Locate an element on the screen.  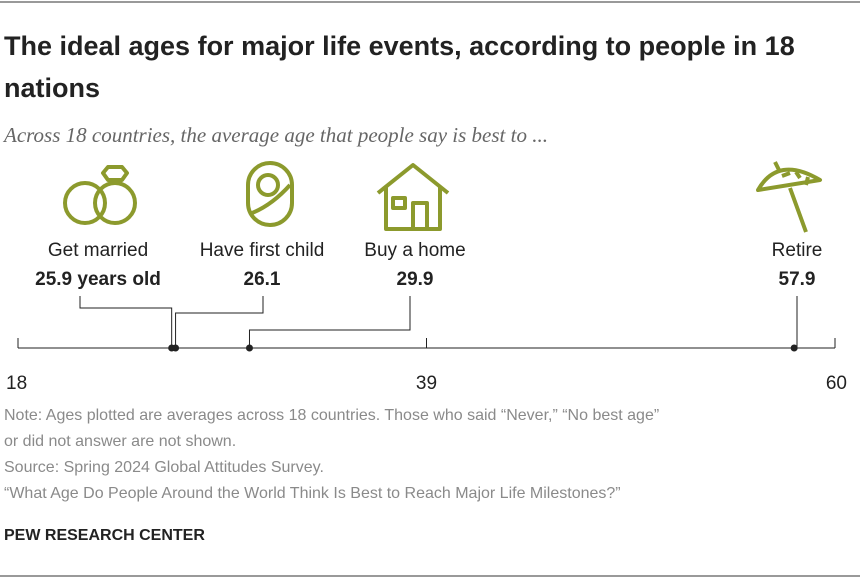
value-label: 29.9 is located at coordinates (415, 279).